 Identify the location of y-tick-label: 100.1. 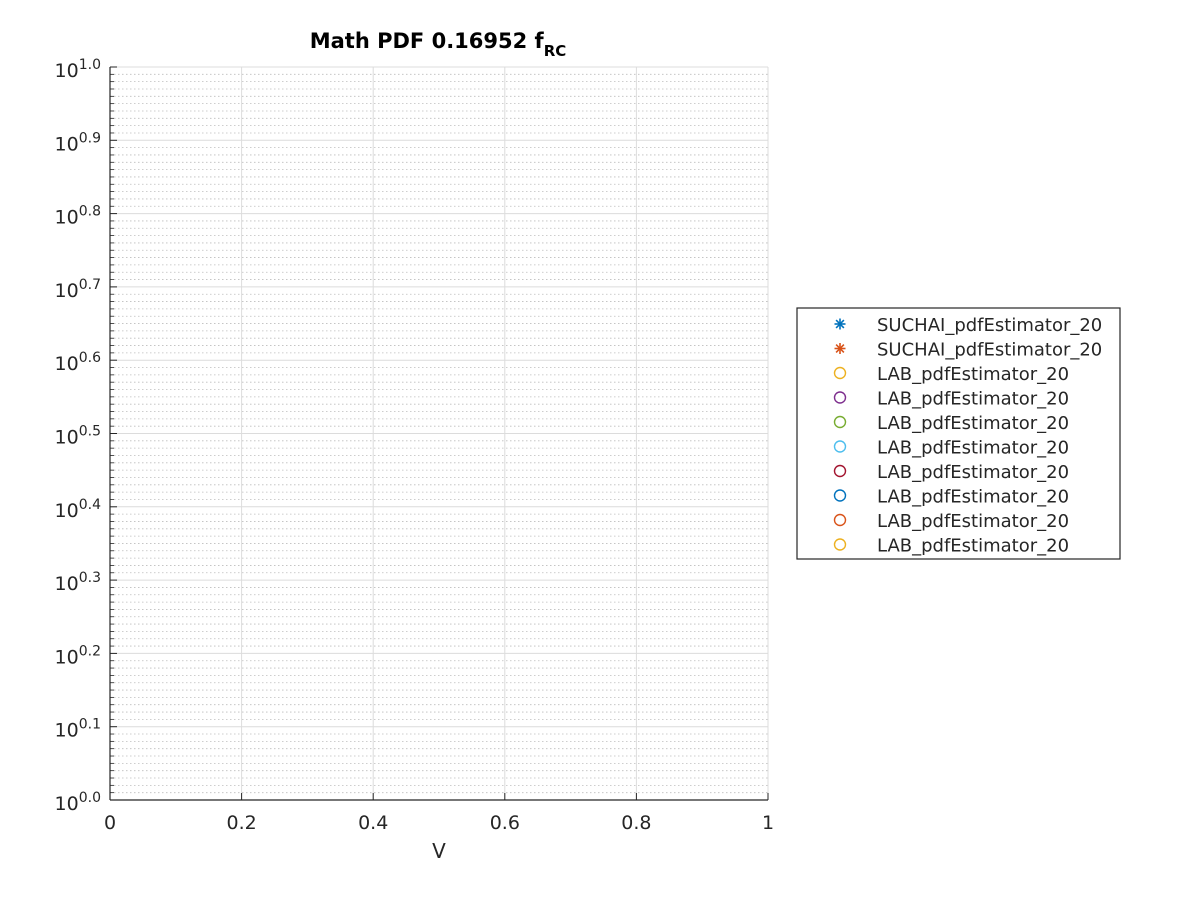
(78, 729).